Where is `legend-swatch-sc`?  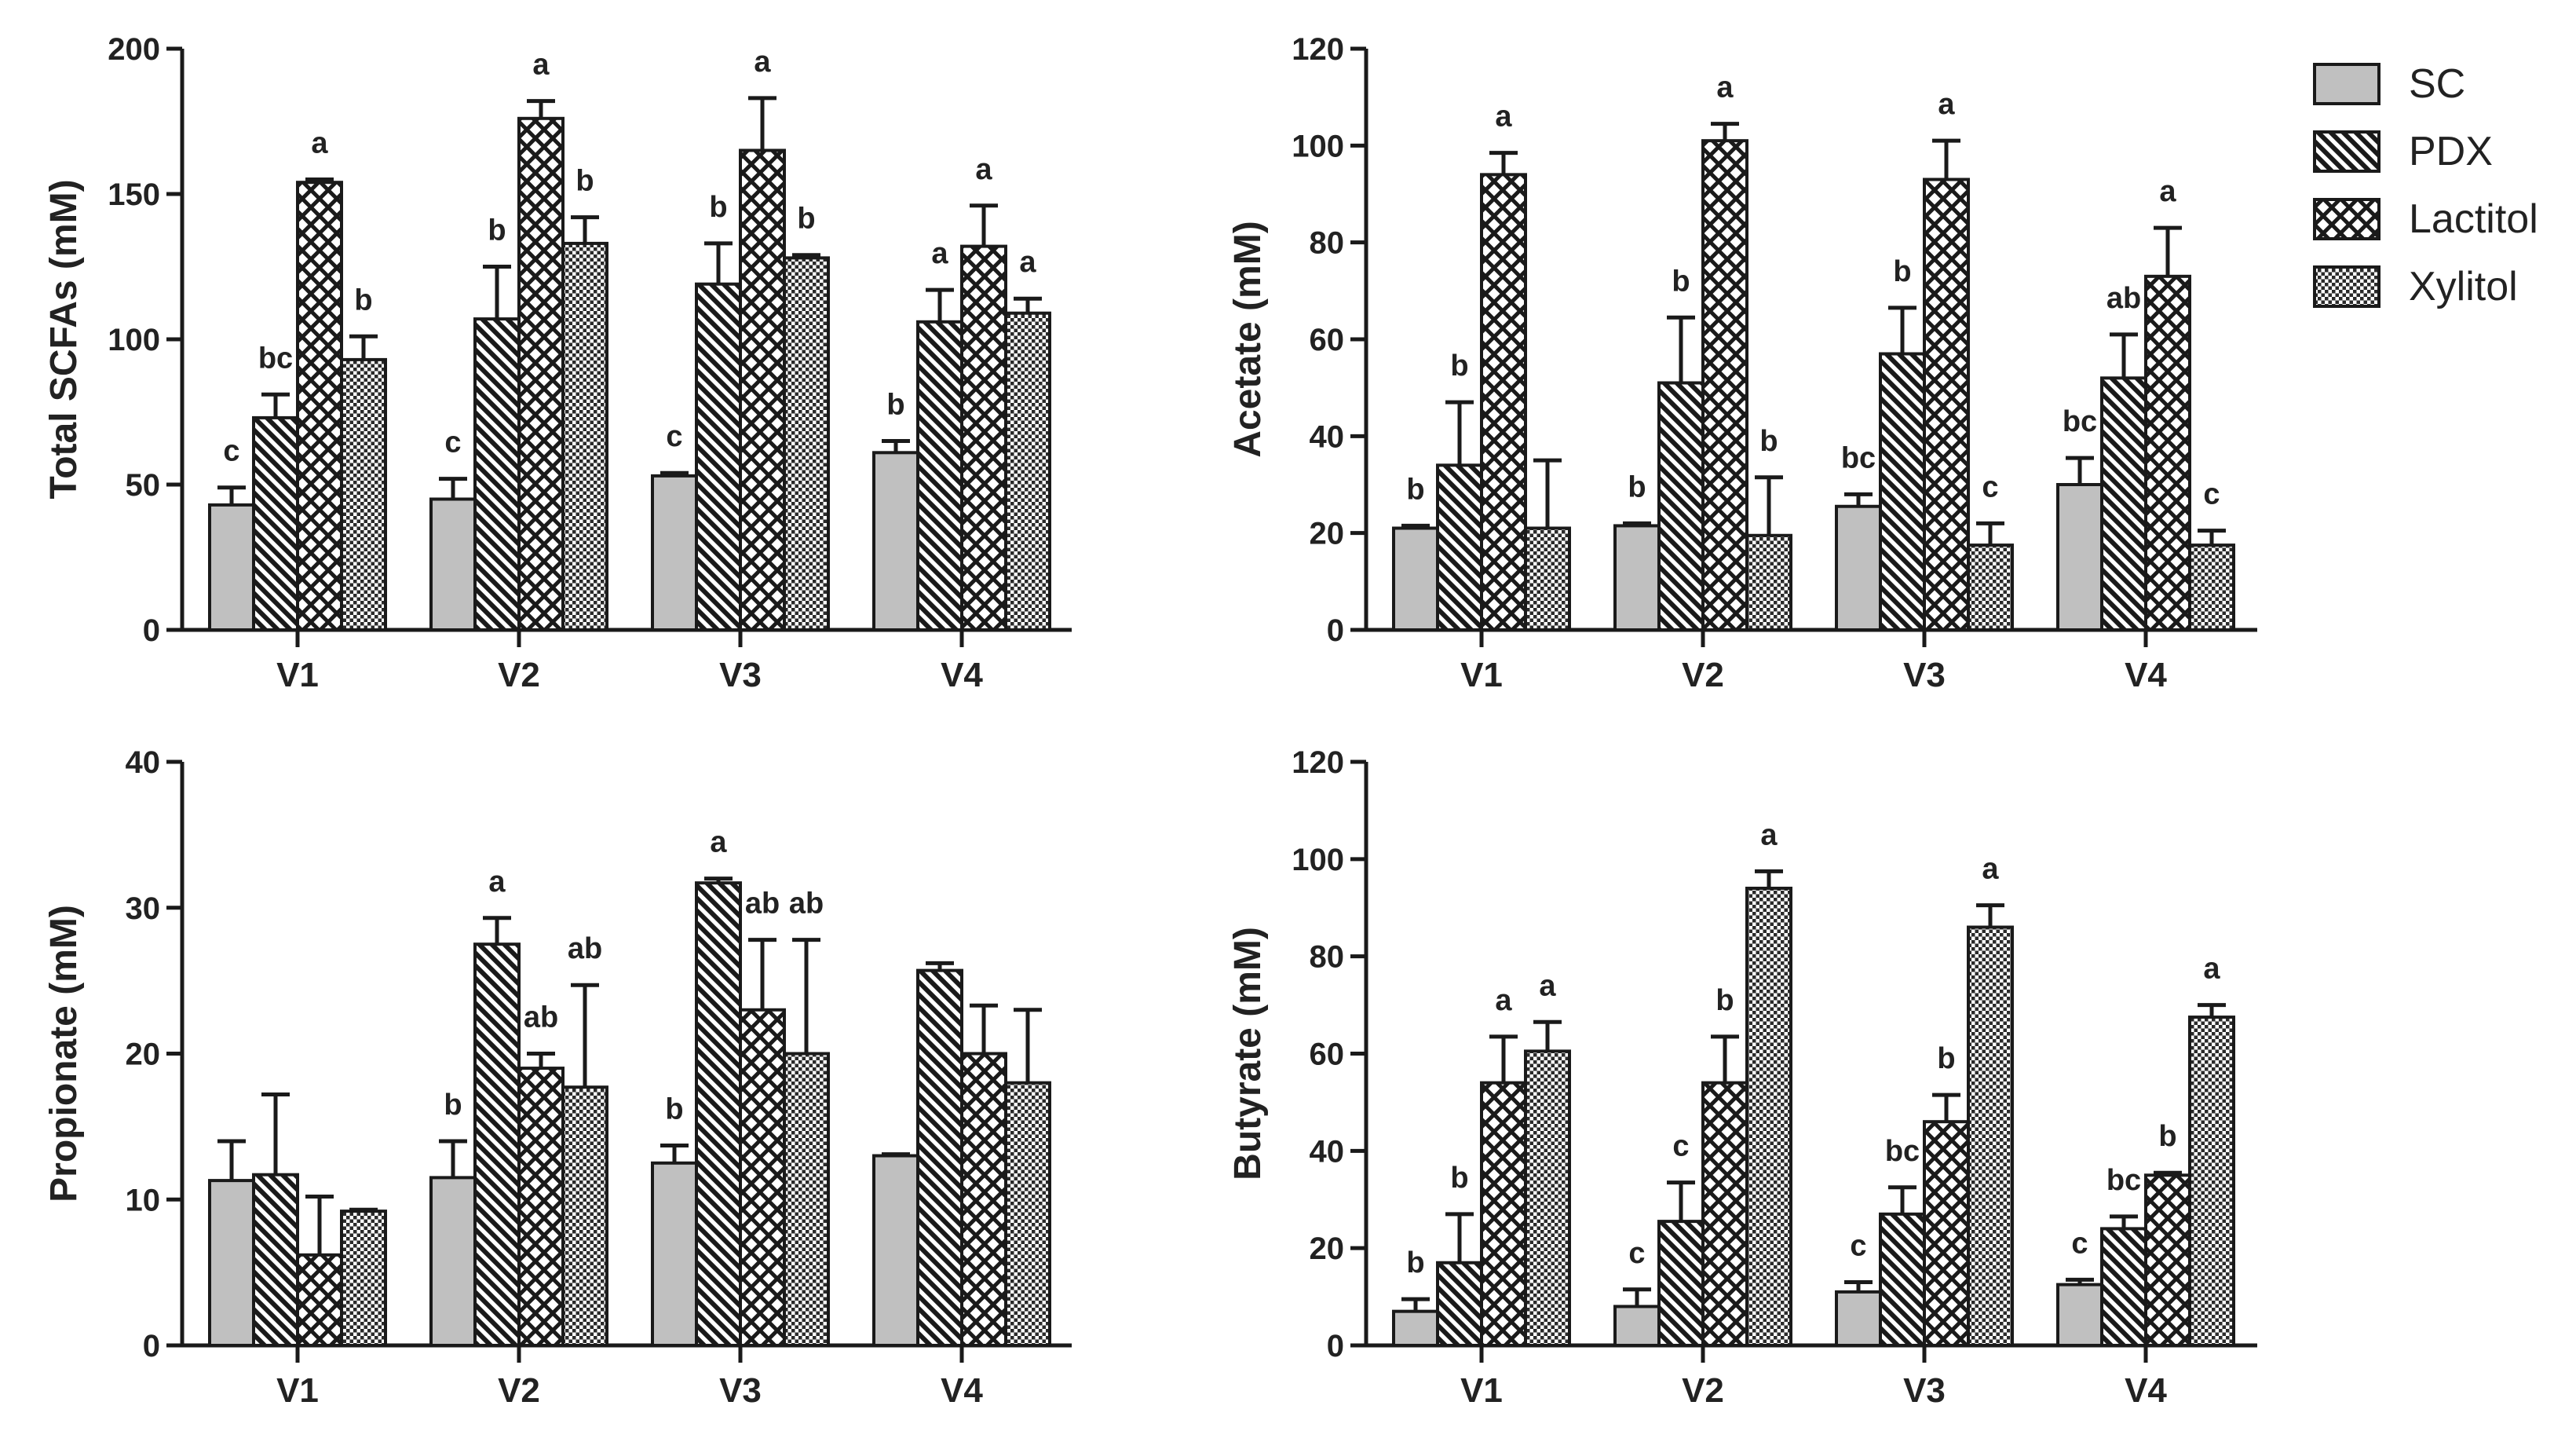 legend-swatch-sc is located at coordinates (2347, 84).